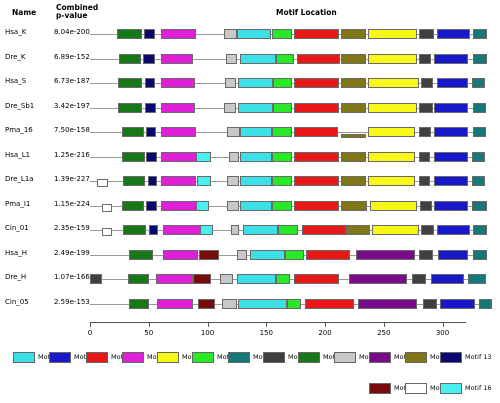 The width and height of the screenshot is (500, 403). I want to click on sequence-name: Pma_16, so click(19, 130).